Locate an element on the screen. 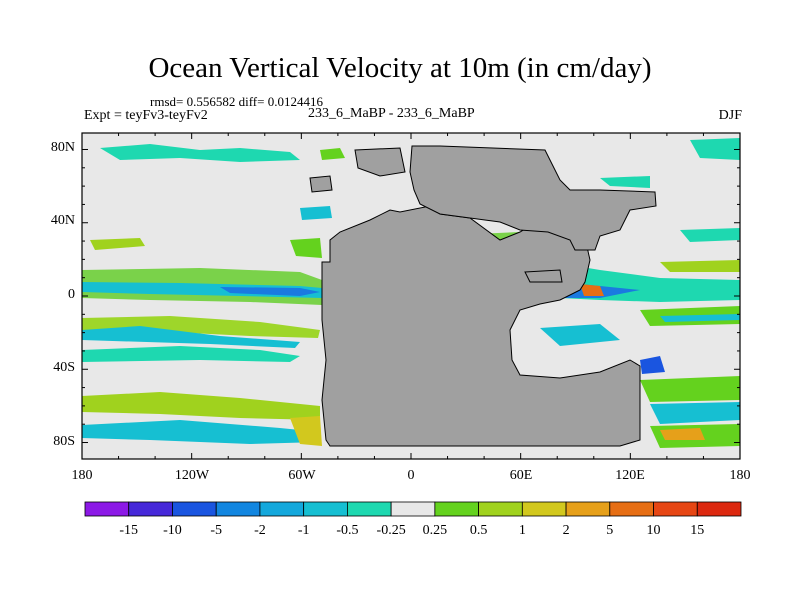 The height and width of the screenshot is (600, 800). lon-label: 120W is located at coordinates (192, 475).